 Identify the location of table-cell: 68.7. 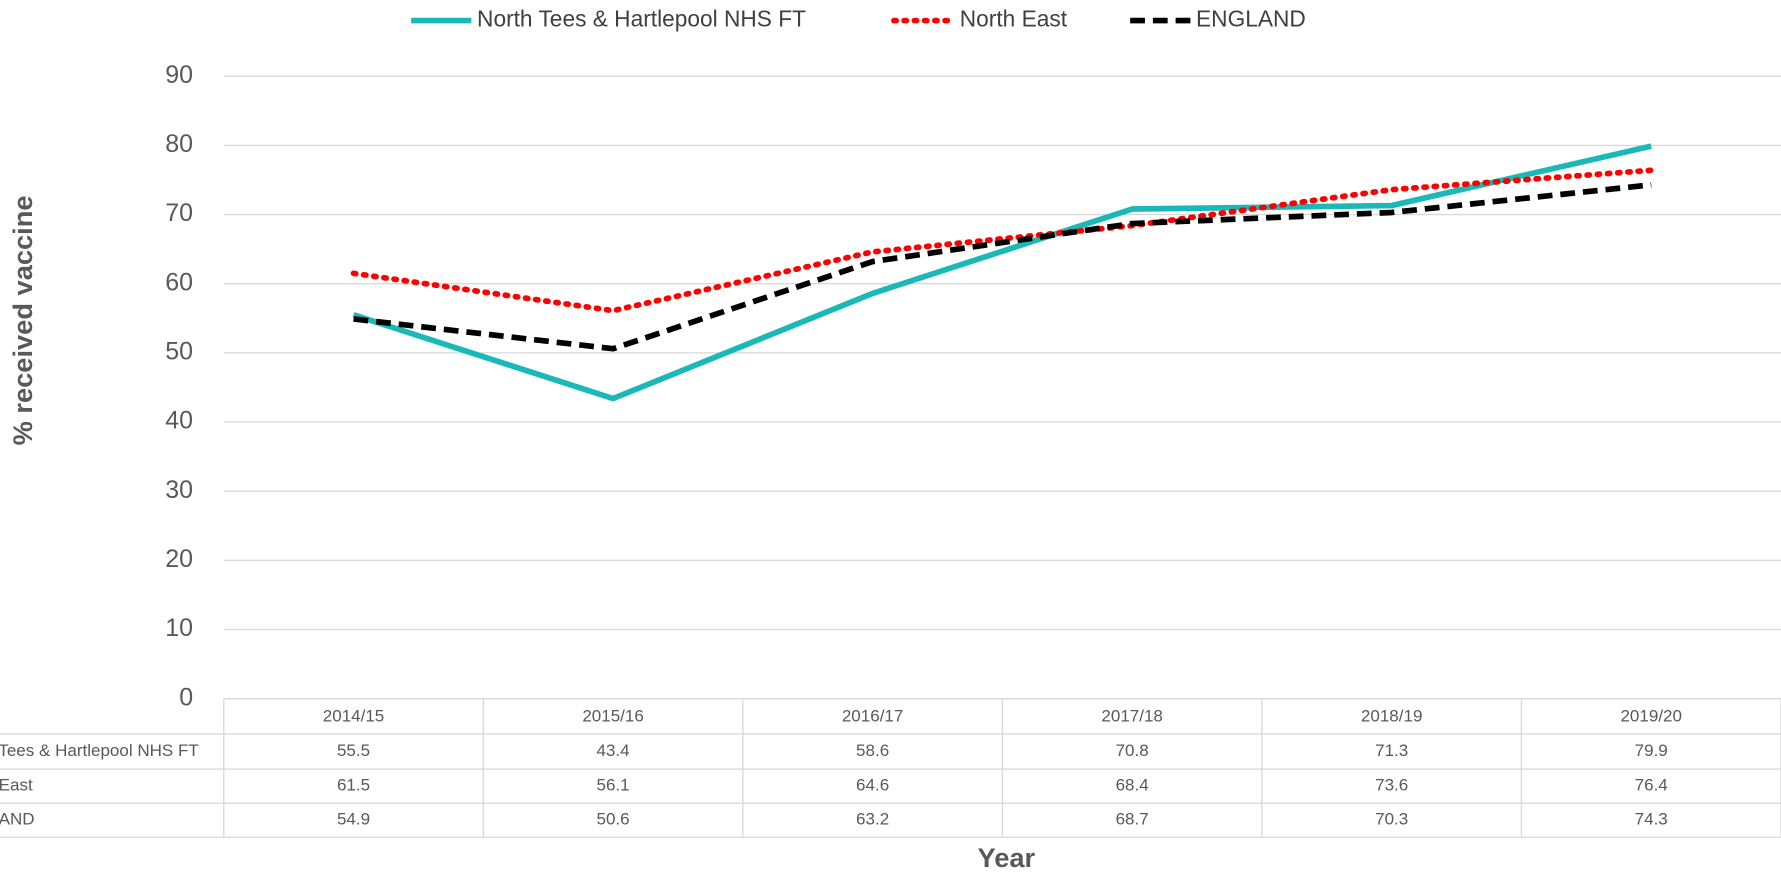
(1132, 819).